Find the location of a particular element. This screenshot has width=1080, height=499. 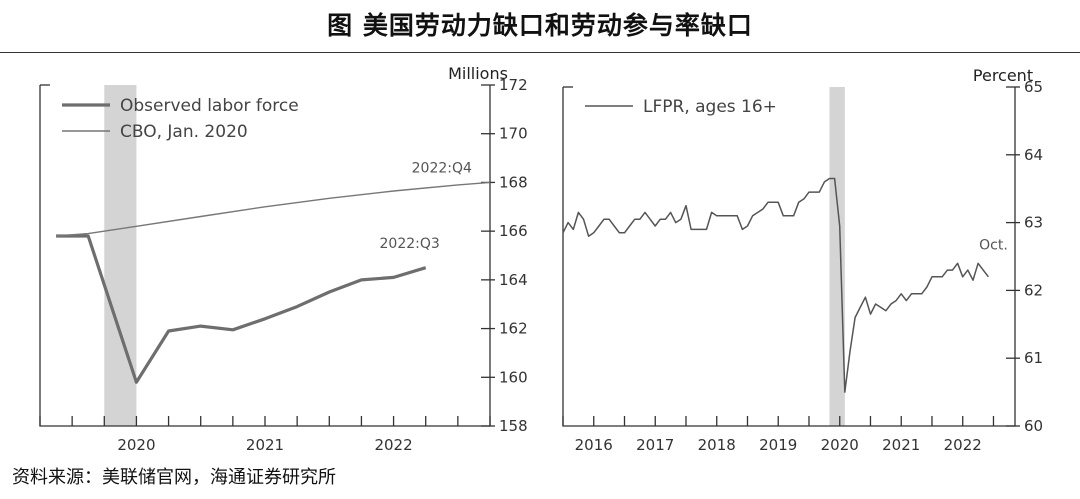

y-tick-label: 64 is located at coordinates (1033, 155).